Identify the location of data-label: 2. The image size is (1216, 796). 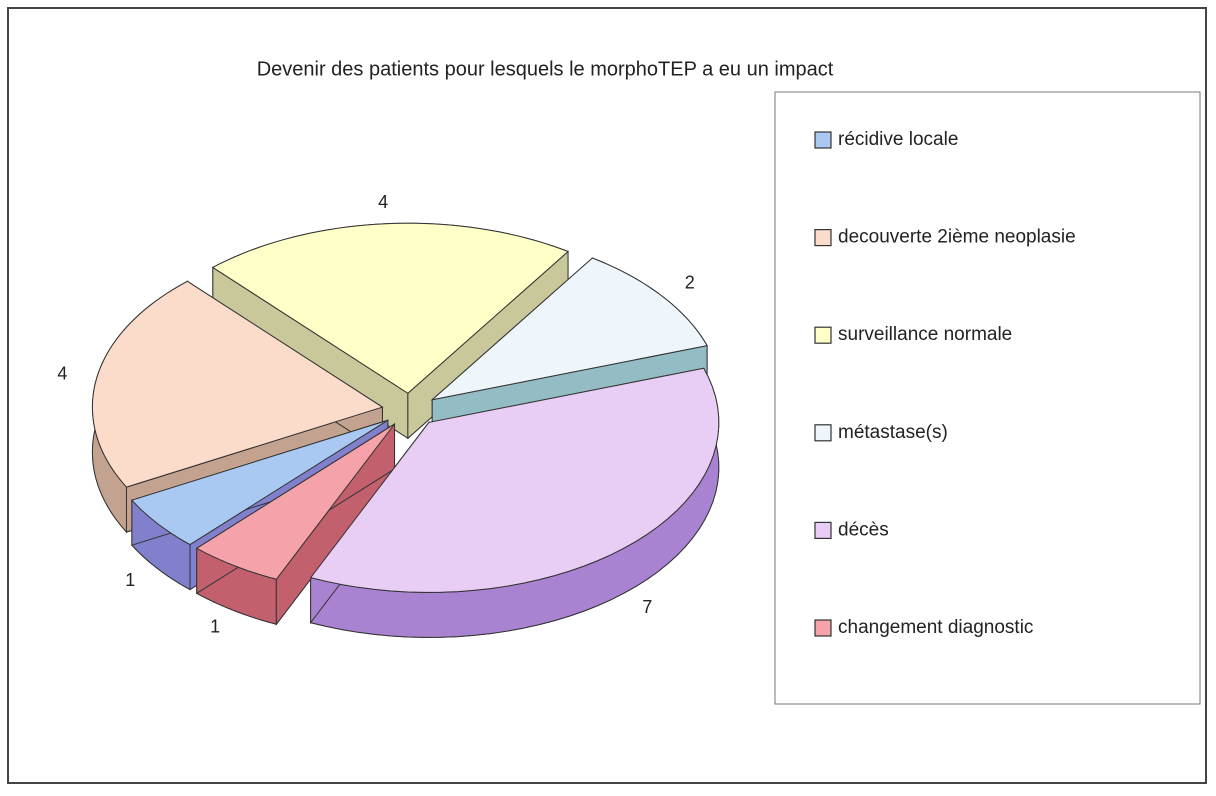
(690, 283).